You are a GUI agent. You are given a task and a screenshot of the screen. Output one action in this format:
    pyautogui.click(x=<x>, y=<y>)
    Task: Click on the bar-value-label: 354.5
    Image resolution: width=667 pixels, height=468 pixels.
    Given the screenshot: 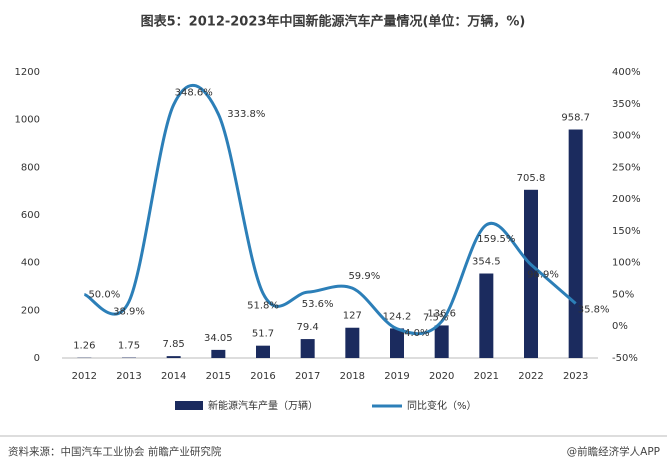 What is the action you would take?
    pyautogui.click(x=486, y=262)
    